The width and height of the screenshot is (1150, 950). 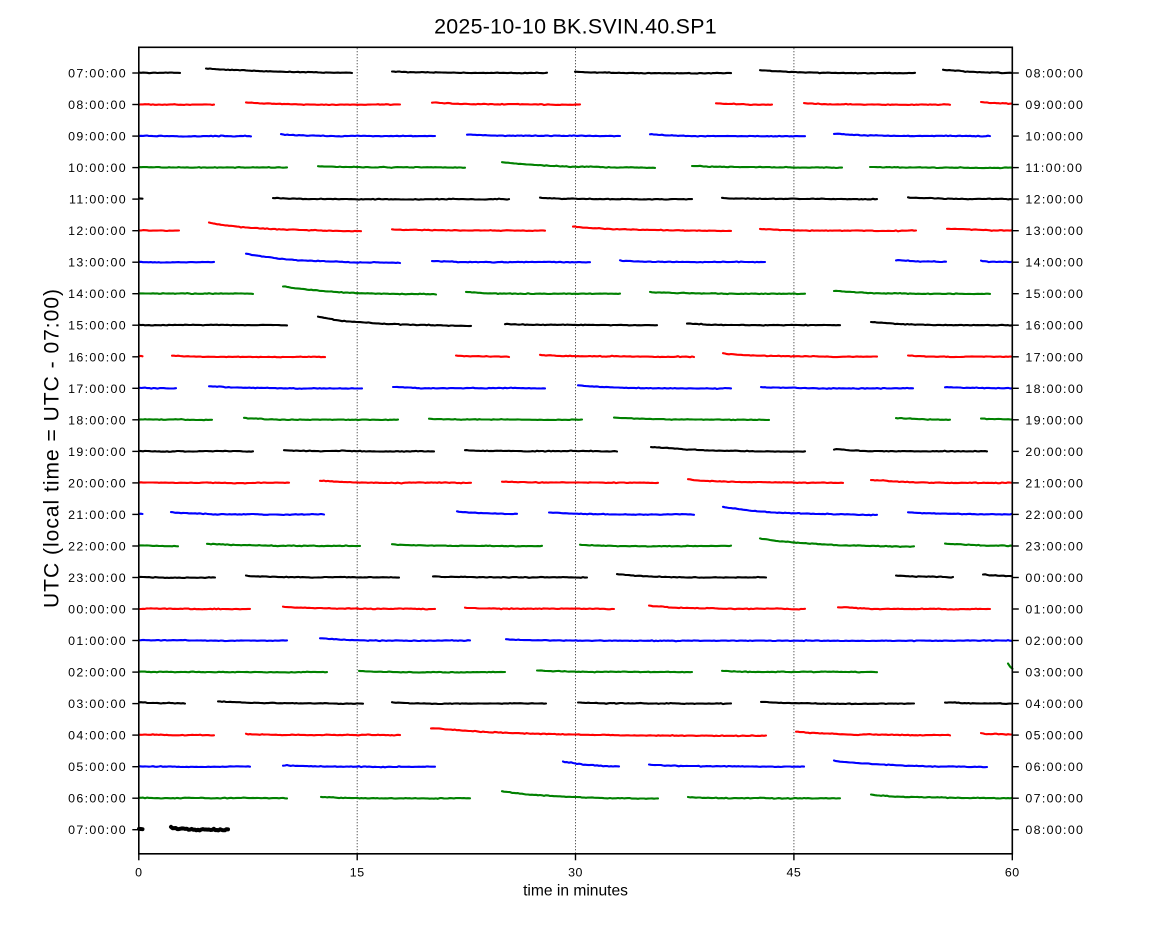 What do you see at coordinates (575, 891) in the screenshot?
I see `svg-text: time in minutes` at bounding box center [575, 891].